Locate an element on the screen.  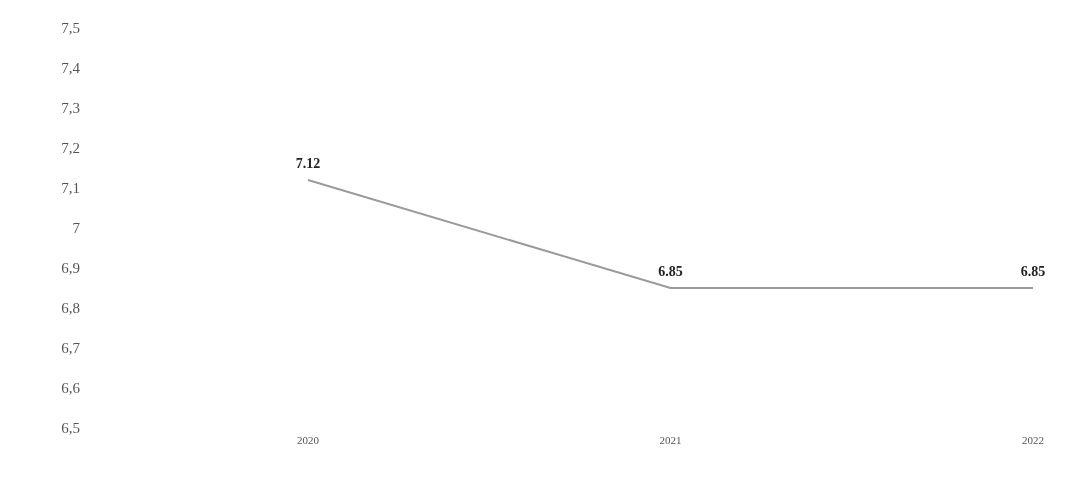
y-tick-label: 7,2 is located at coordinates (70, 148).